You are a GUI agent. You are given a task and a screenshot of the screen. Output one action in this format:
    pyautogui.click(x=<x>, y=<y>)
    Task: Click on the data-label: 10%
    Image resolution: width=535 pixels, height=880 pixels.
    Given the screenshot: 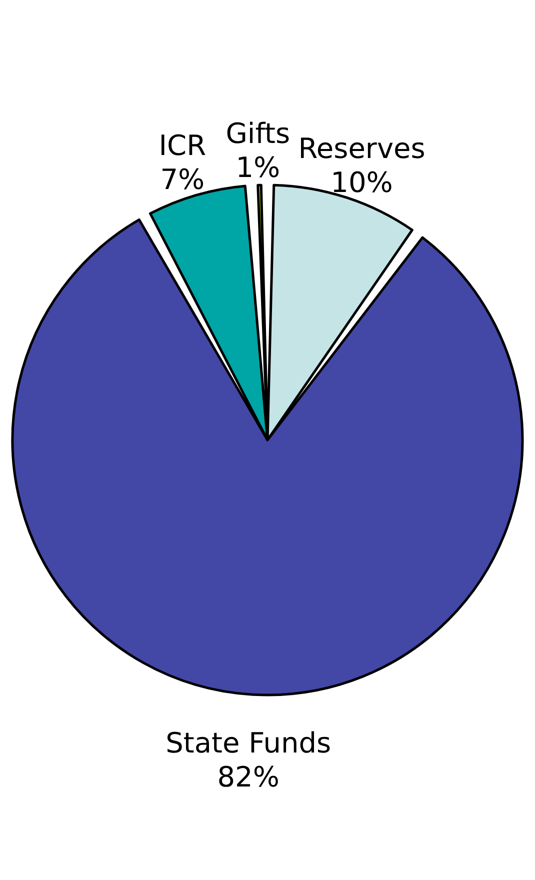 What is the action you would take?
    pyautogui.click(x=361, y=182)
    